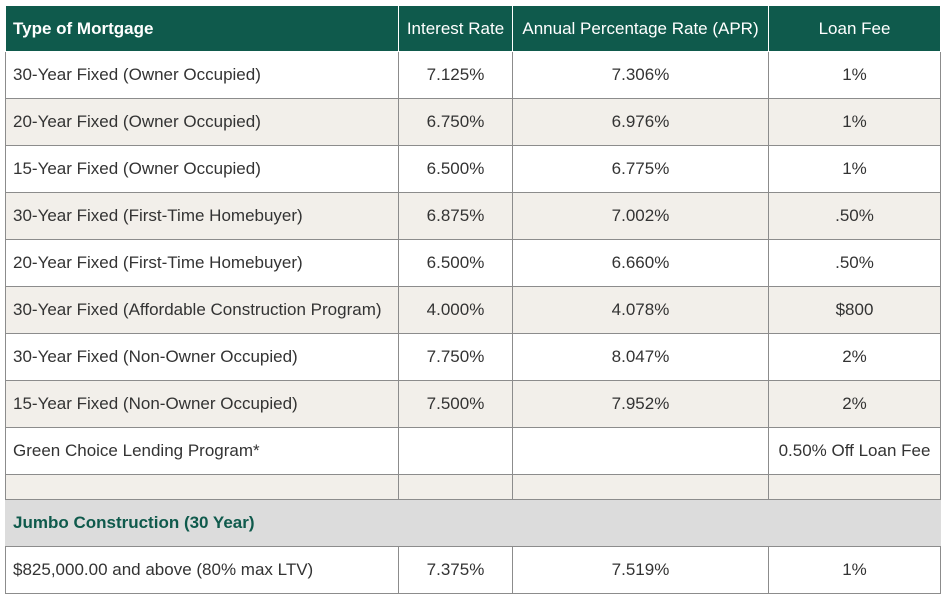 Image resolution: width=952 pixels, height=602 pixels. I want to click on mortgage-type-cell: Green Choice Lending Program*, so click(202, 451).